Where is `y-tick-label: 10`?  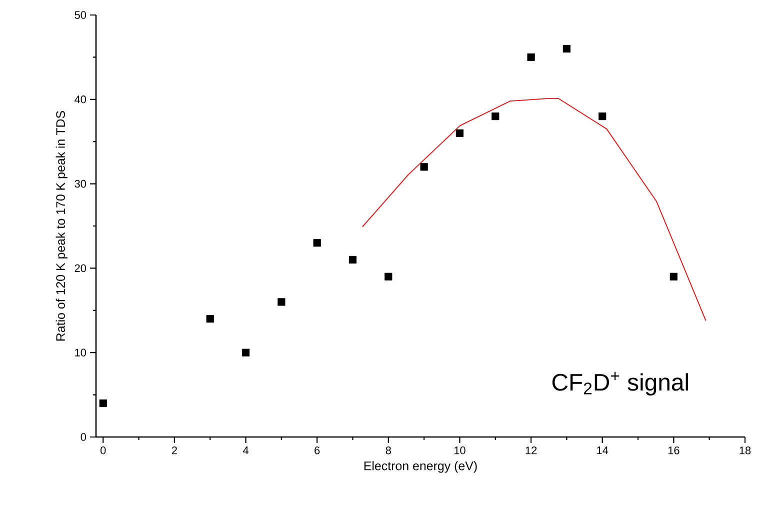
y-tick-label: 10 is located at coordinates (80, 352).